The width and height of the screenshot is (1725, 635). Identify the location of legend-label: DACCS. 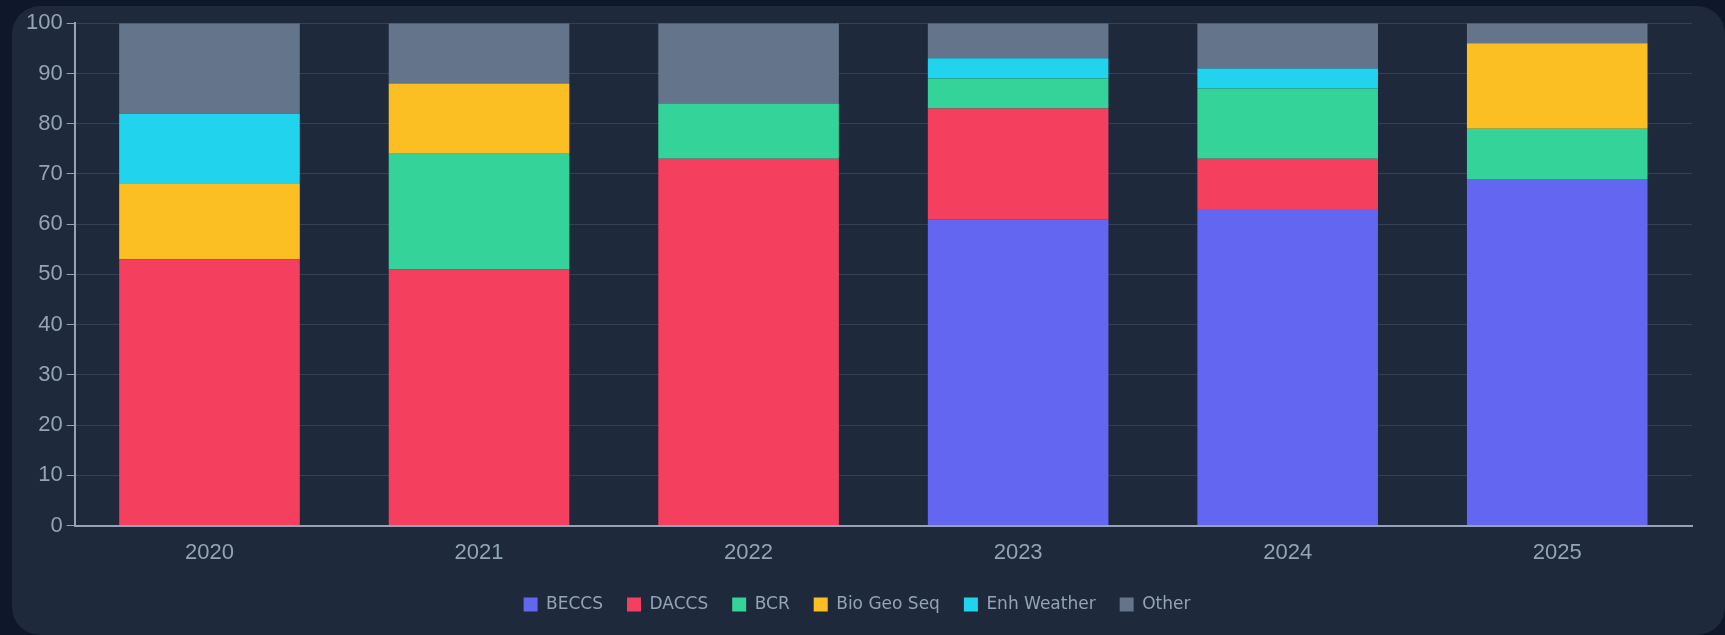
(679, 602).